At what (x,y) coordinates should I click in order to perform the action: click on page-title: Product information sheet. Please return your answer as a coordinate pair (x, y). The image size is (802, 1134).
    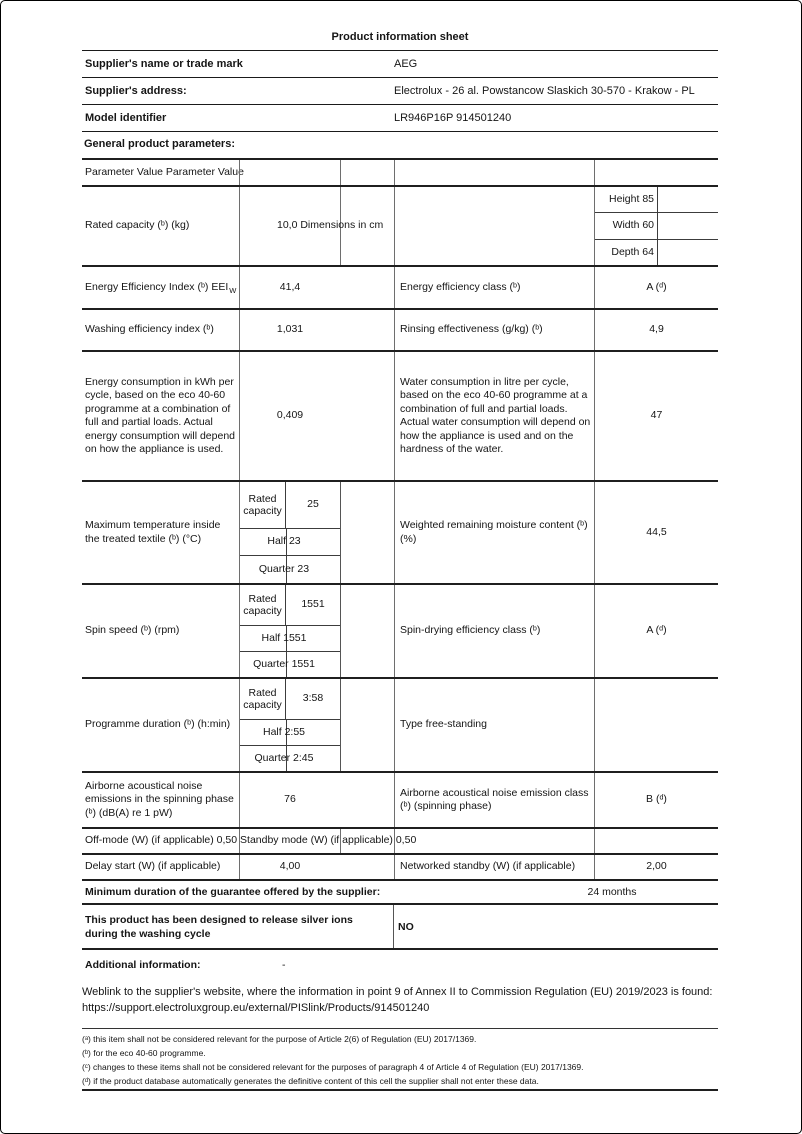
    Looking at the image, I should click on (400, 37).